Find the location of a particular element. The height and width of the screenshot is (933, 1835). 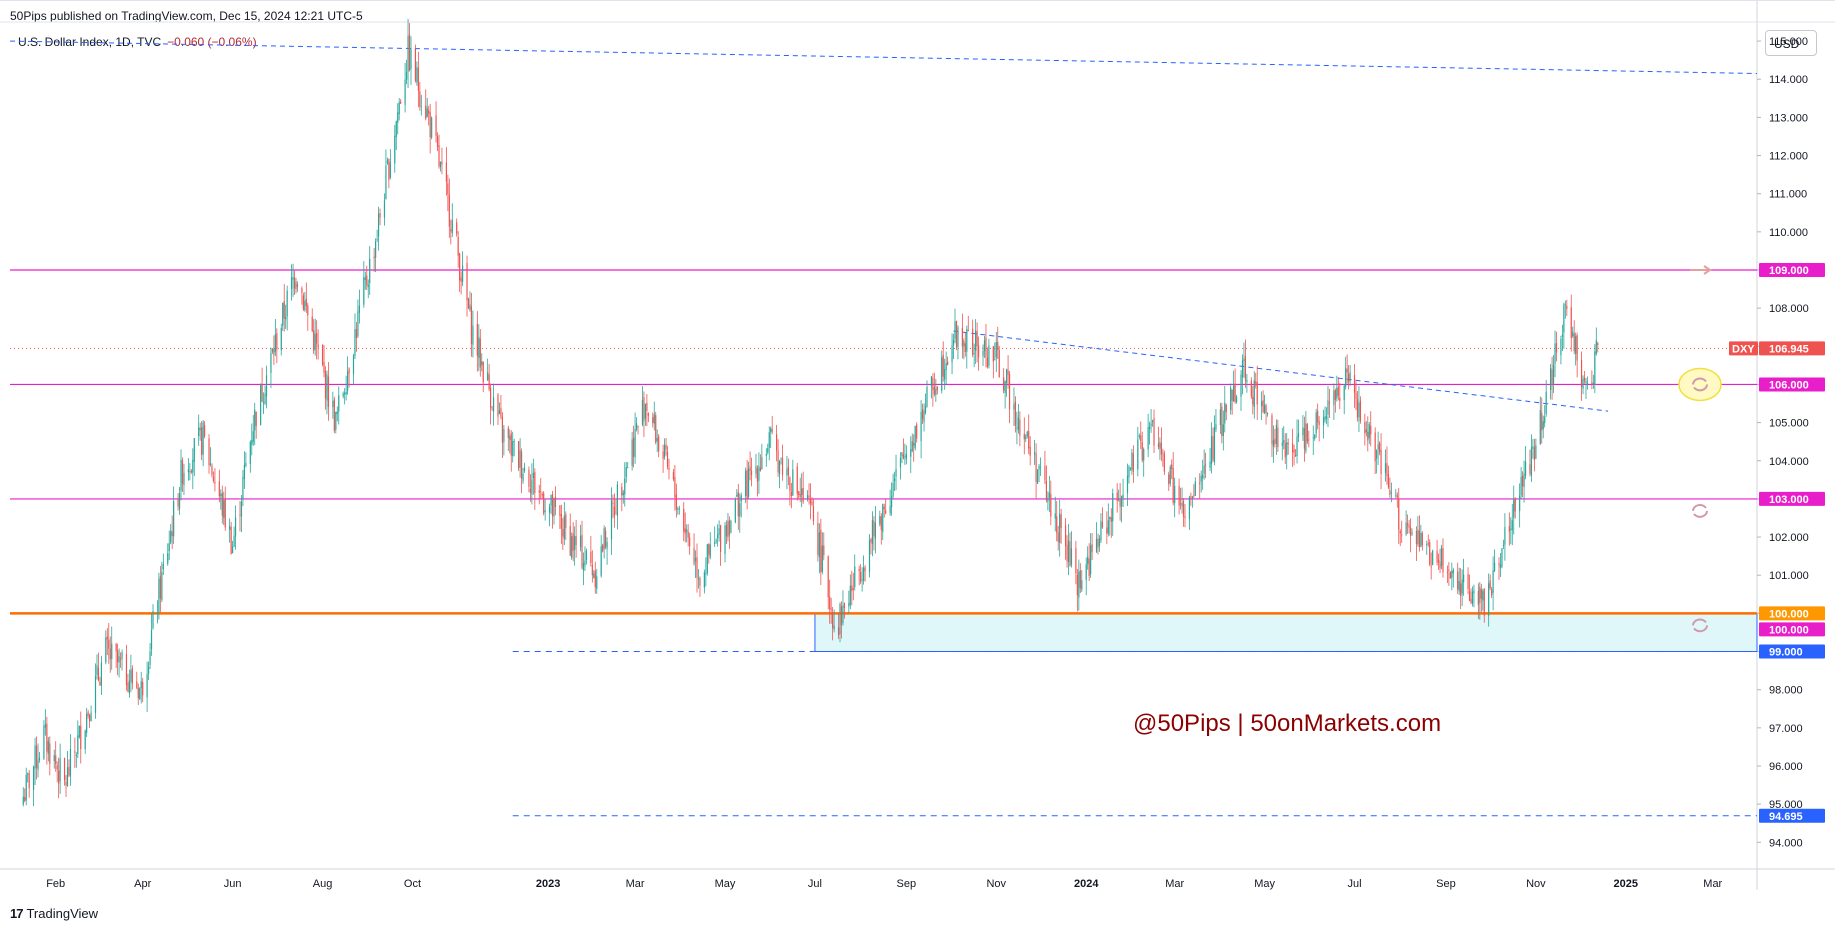

price-tag-bg is located at coordinates (1792, 269).